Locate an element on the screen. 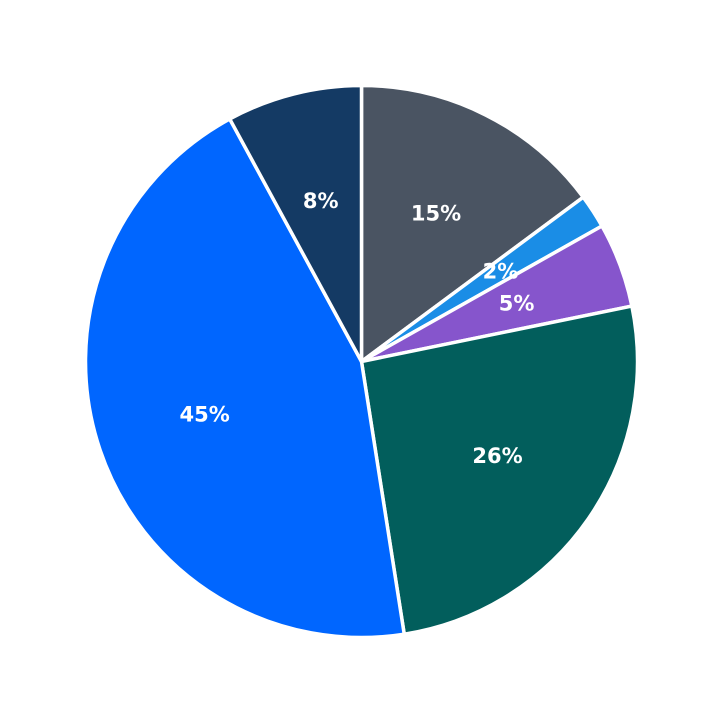 The width and height of the screenshot is (723, 723). pie-slice-label-0: 15% is located at coordinates (436, 214).